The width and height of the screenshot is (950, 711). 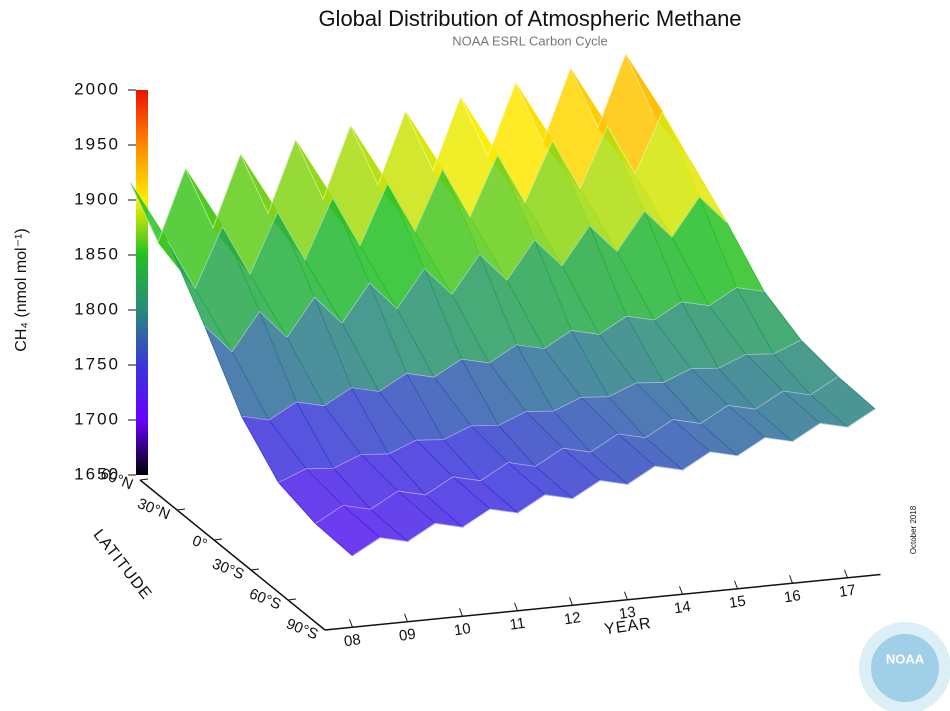 I want to click on z-tick-label: 1650, so click(x=97, y=473).